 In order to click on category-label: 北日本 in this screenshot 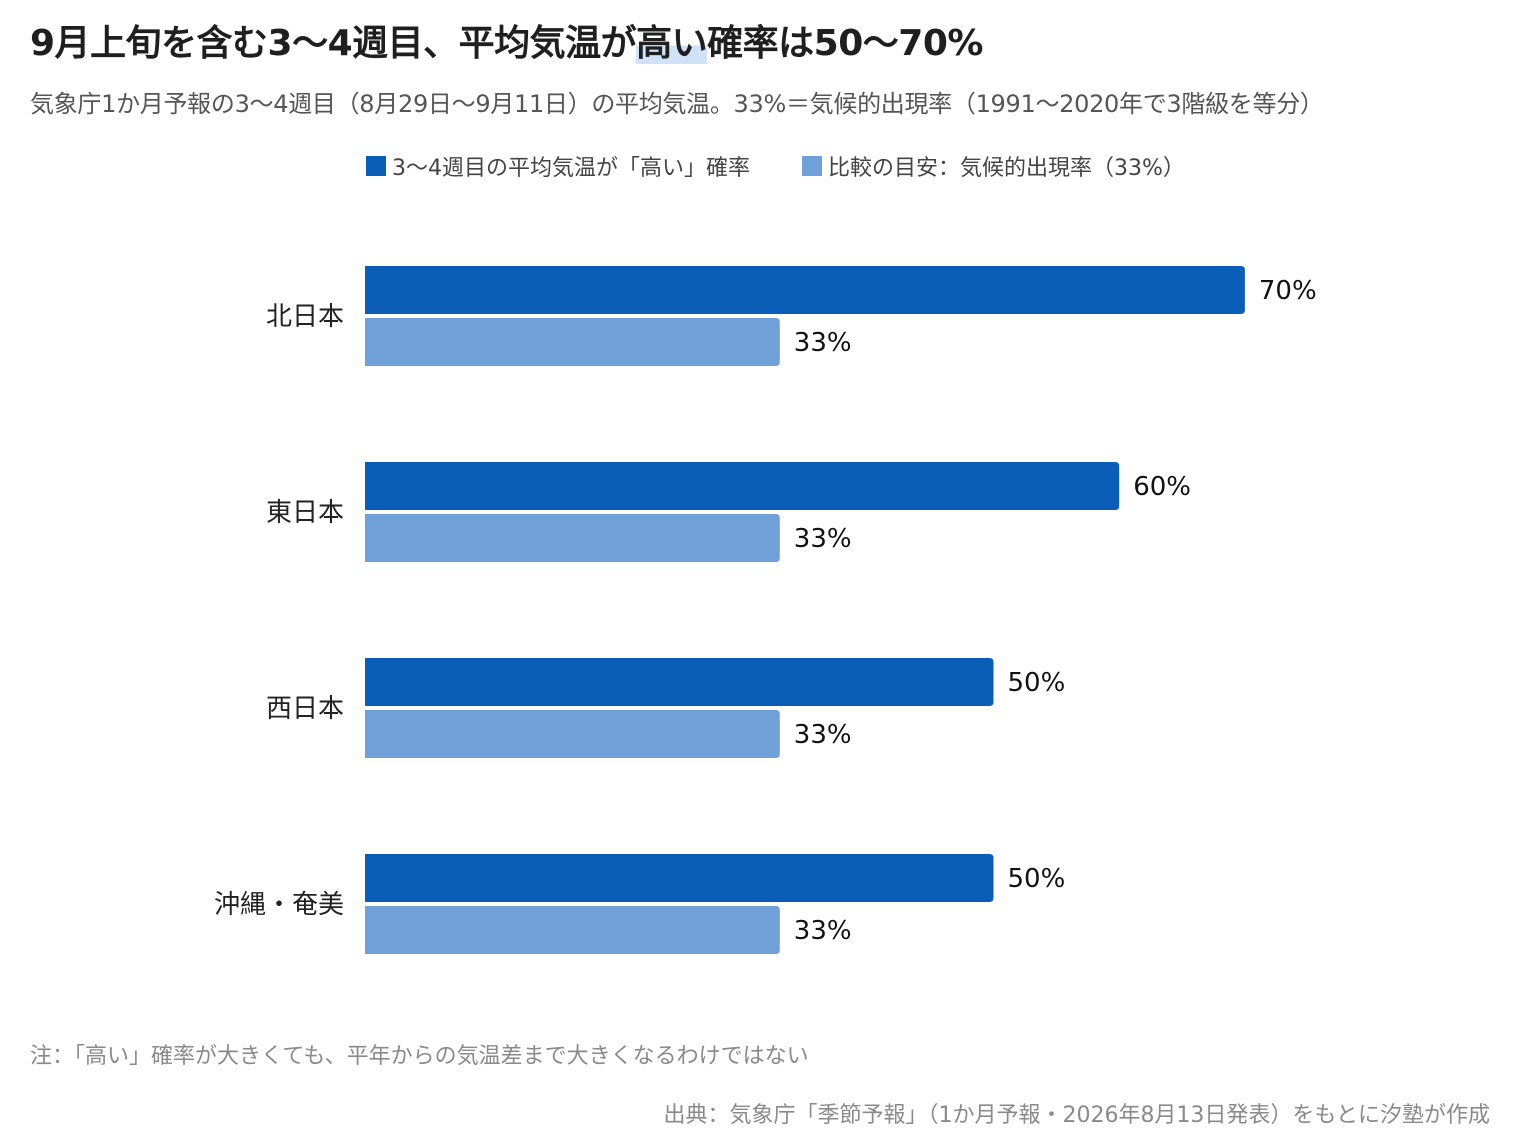, I will do `click(305, 317)`.